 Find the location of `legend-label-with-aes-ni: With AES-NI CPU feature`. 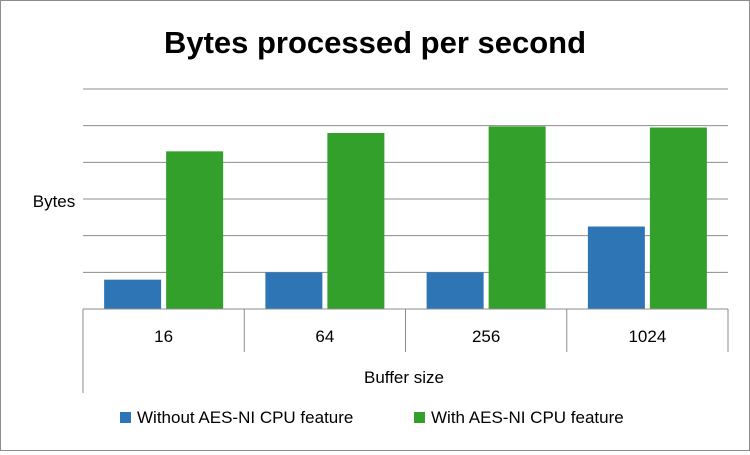

legend-label-with-aes-ni: With AES-NI CPU feature is located at coordinates (527, 417).